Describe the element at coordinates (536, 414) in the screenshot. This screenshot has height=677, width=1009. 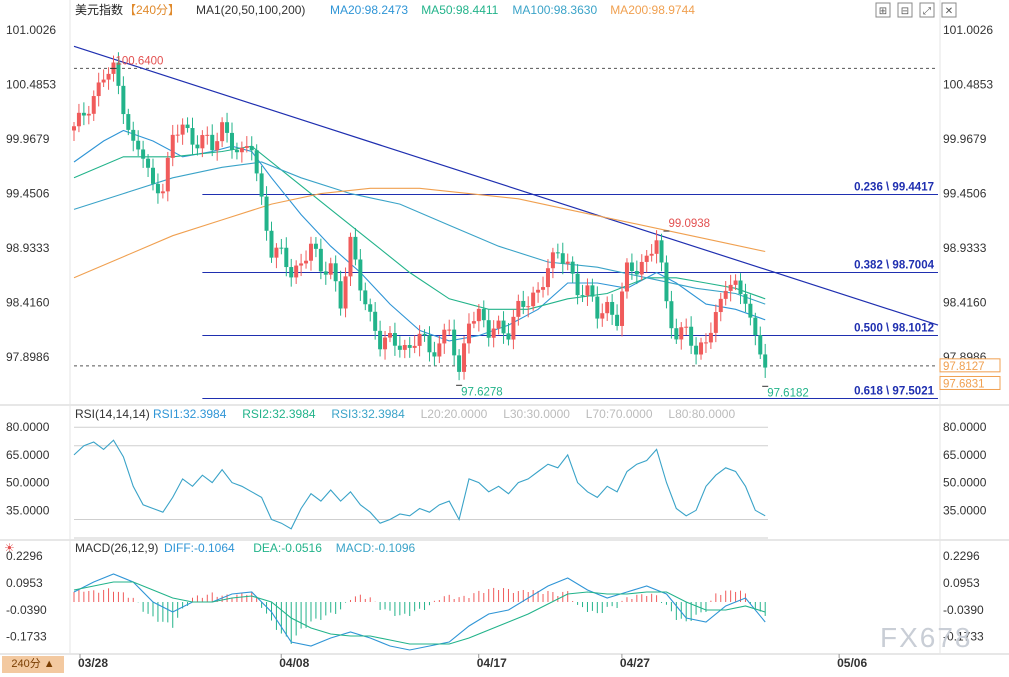
I see `rsi-header-value-4: L30:30.0000` at that location.